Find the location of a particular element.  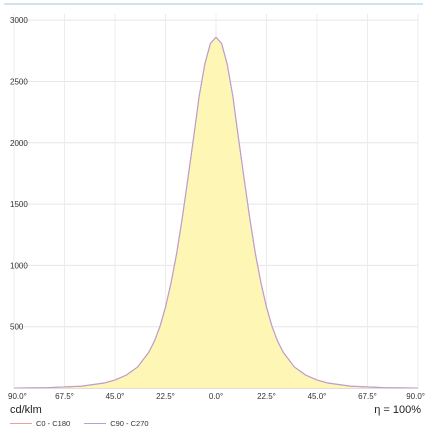

legend-swatch-c0-c180 is located at coordinates (21, 423).